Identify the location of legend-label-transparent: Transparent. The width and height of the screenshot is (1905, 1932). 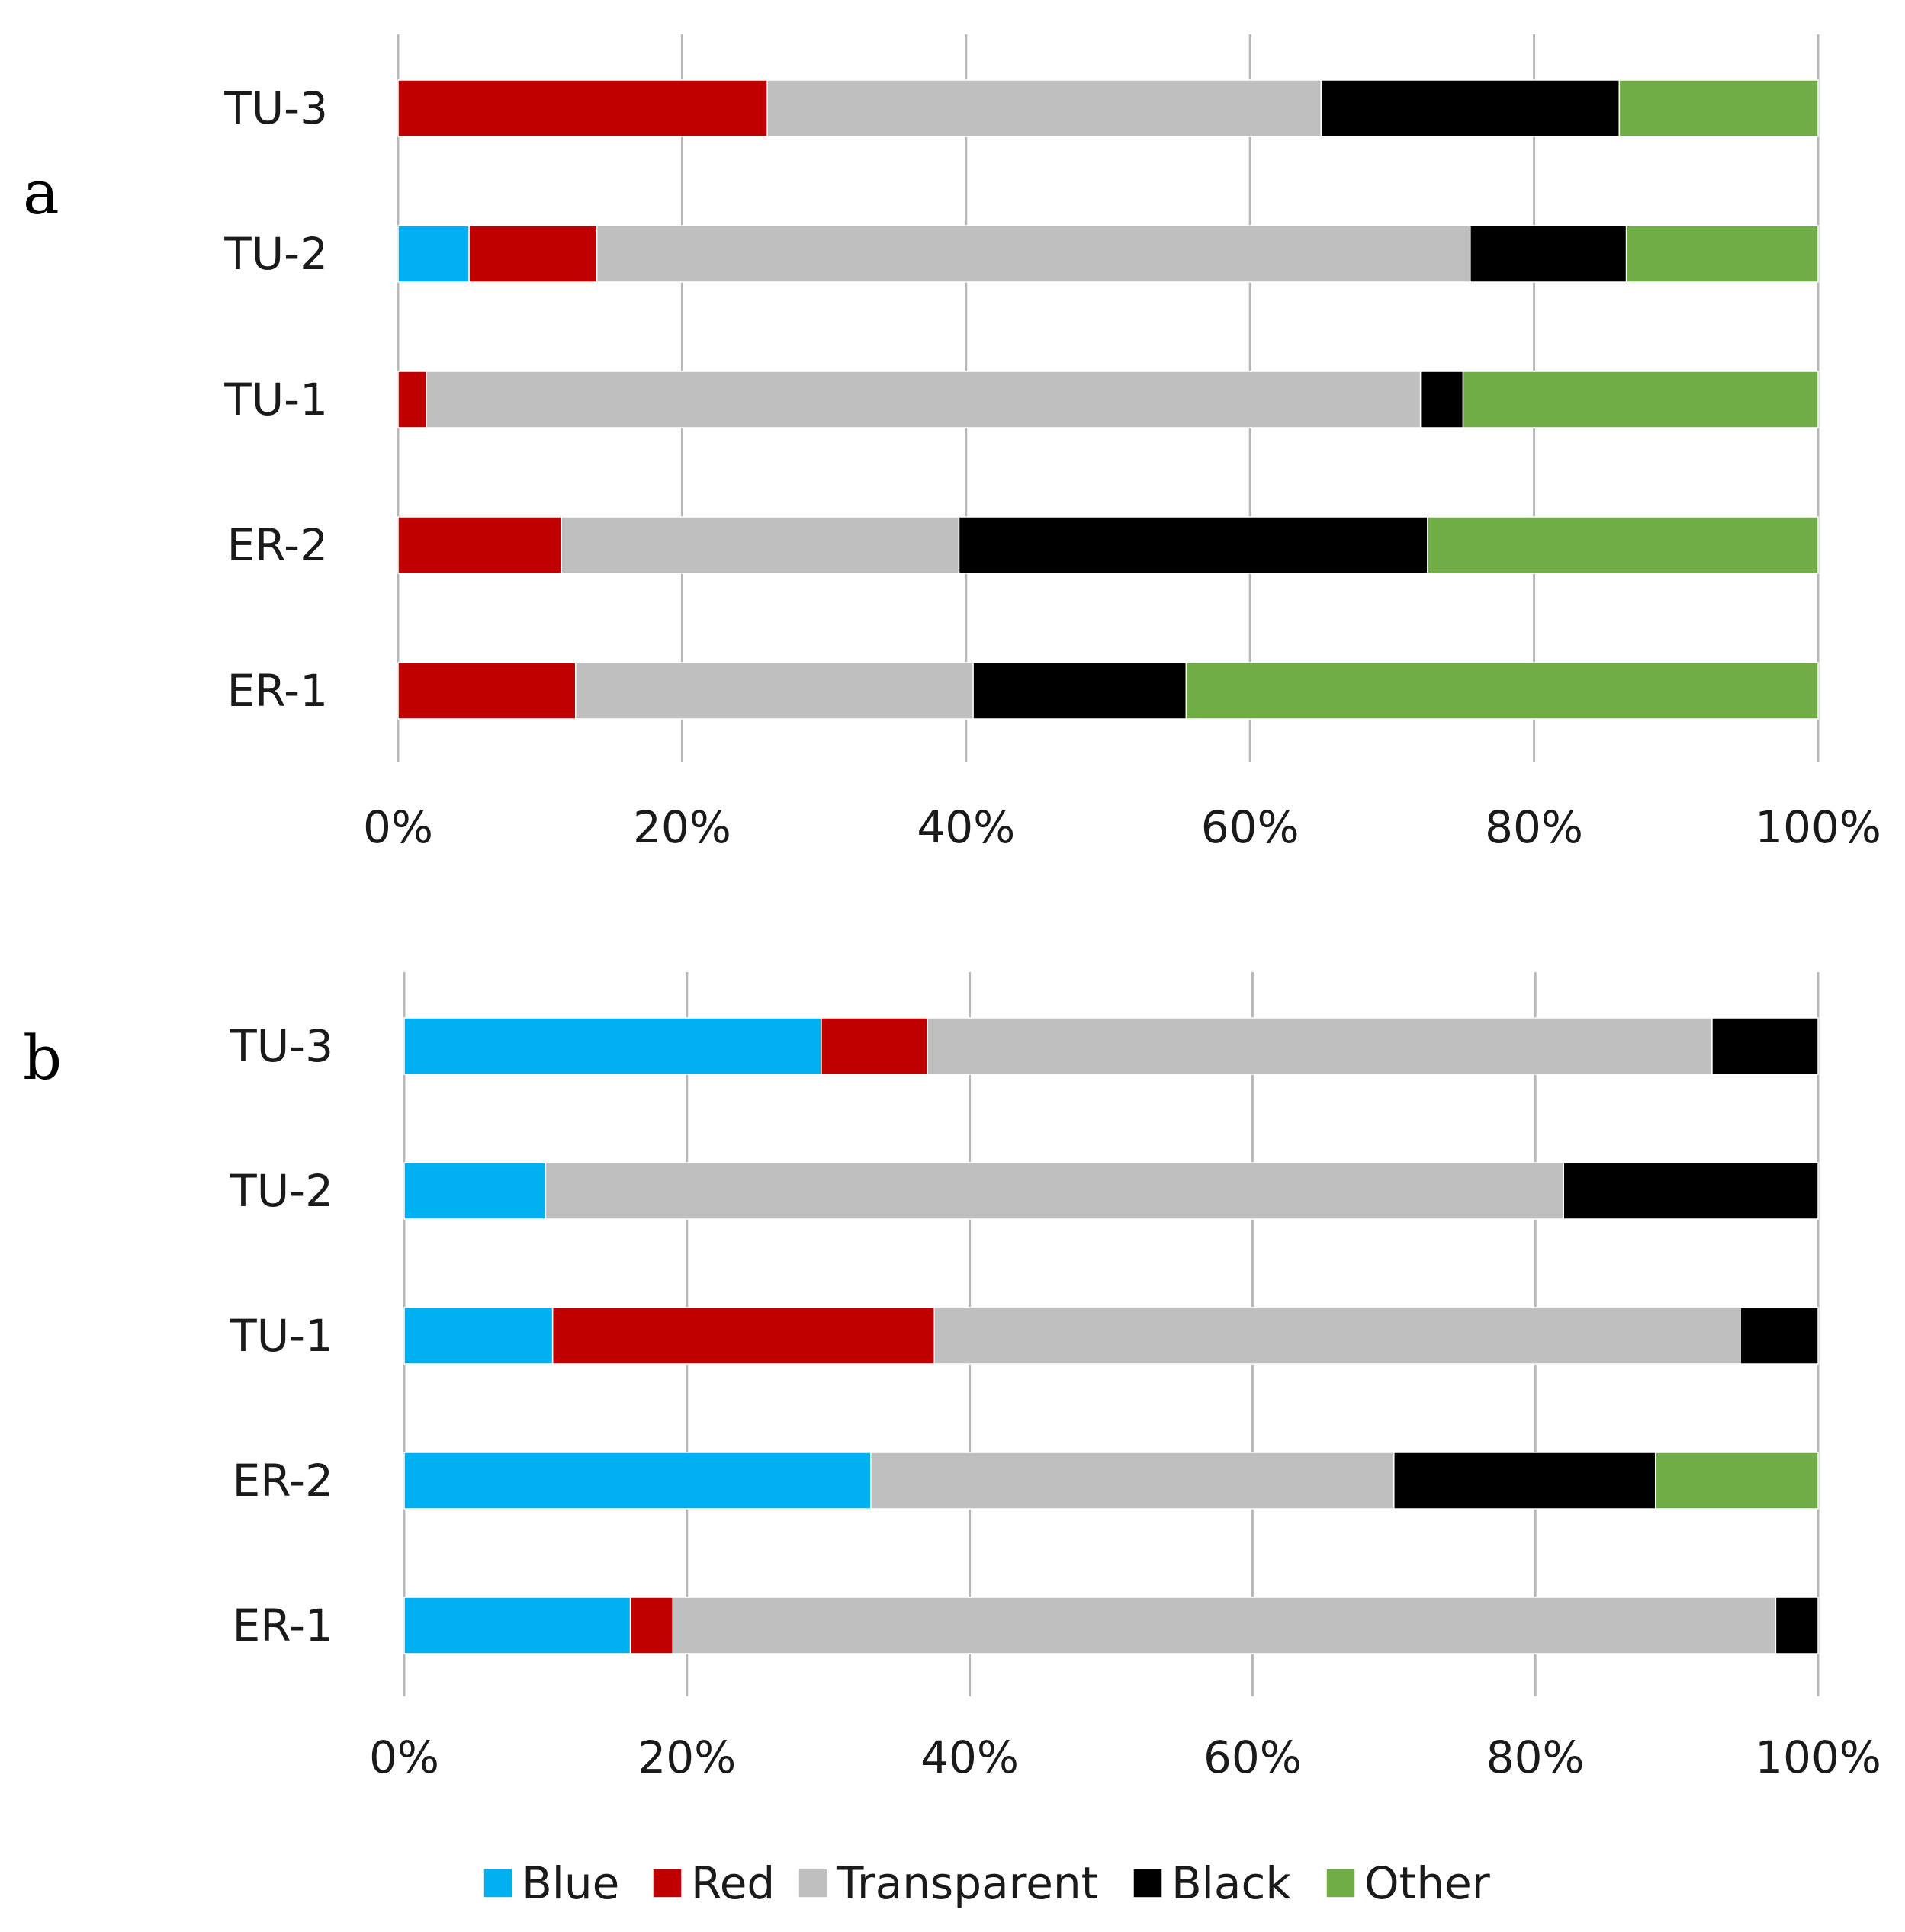
(967, 1883).